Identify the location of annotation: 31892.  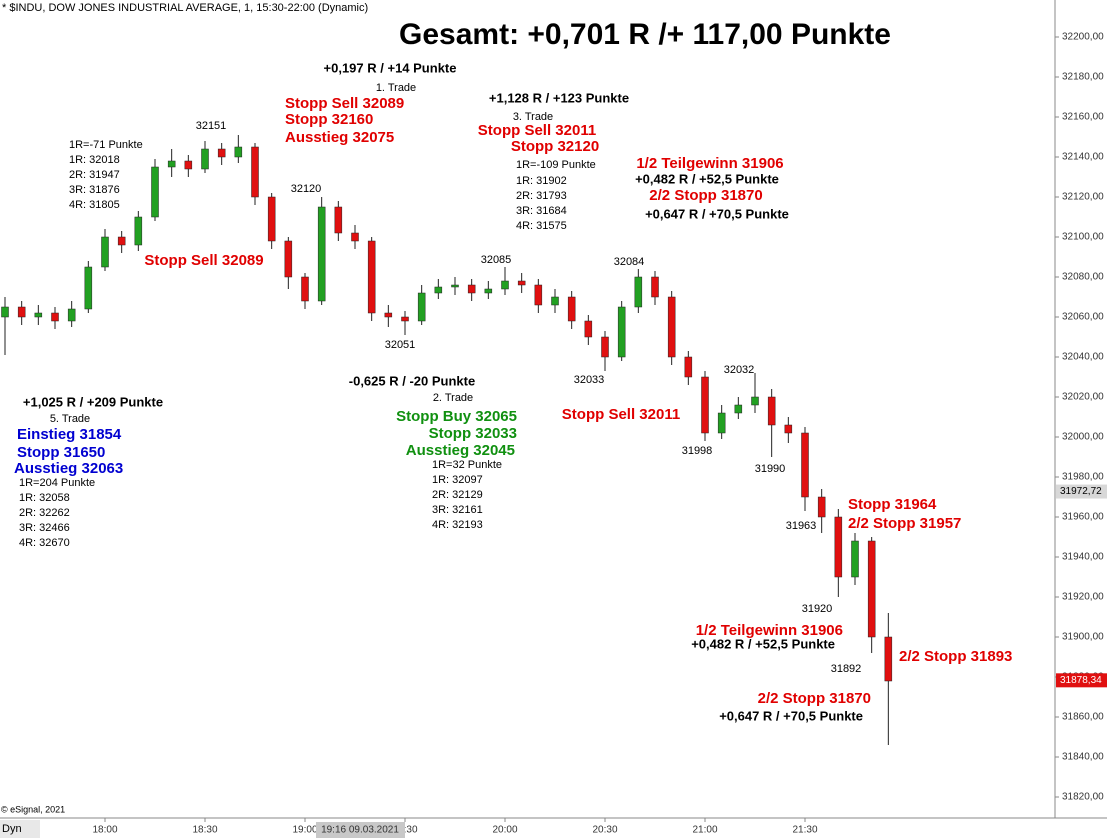
(846, 669).